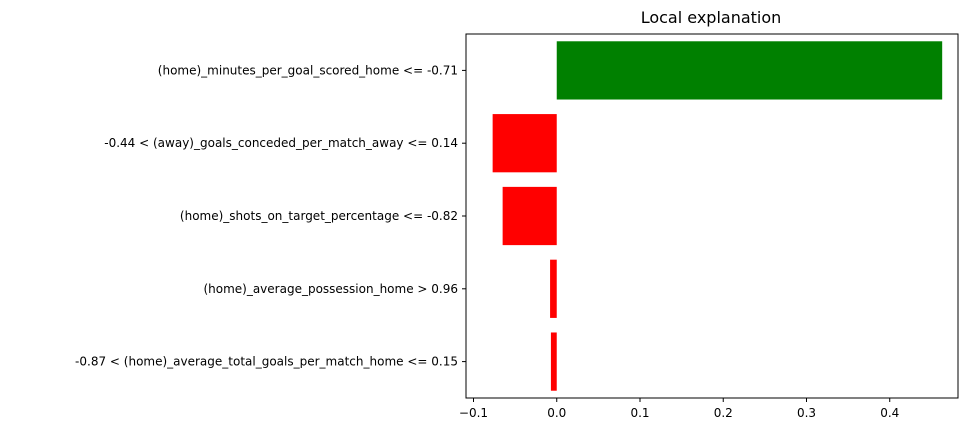 This screenshot has width=969, height=439. What do you see at coordinates (679, 409) in the screenshot?
I see `x-tick-layer: −0.1 0.0 0.1 0.2 0.3 0.4` at bounding box center [679, 409].